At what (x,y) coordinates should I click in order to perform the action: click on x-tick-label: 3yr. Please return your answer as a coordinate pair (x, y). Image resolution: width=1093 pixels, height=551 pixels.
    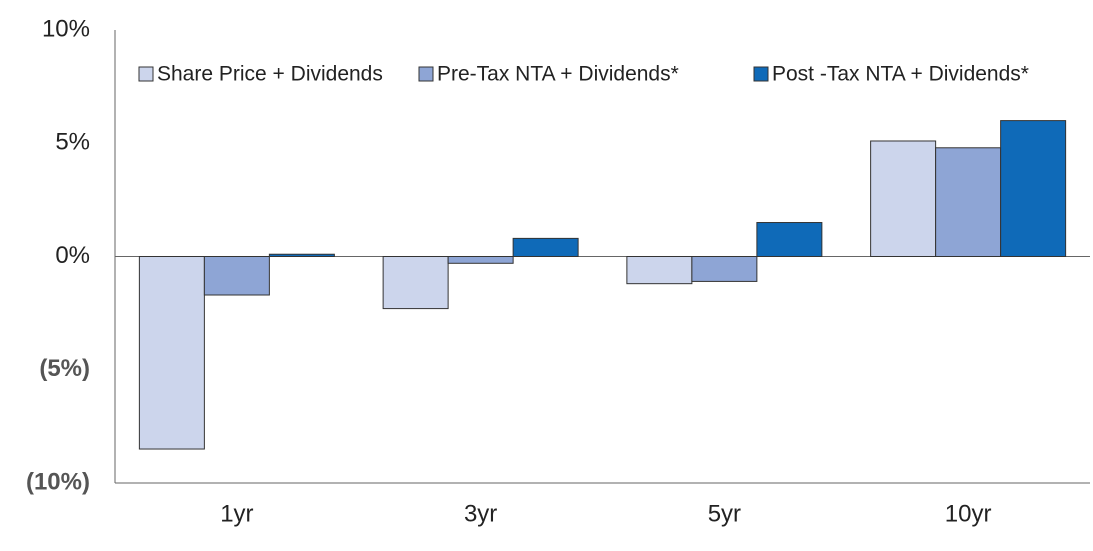
    Looking at the image, I should click on (480, 513).